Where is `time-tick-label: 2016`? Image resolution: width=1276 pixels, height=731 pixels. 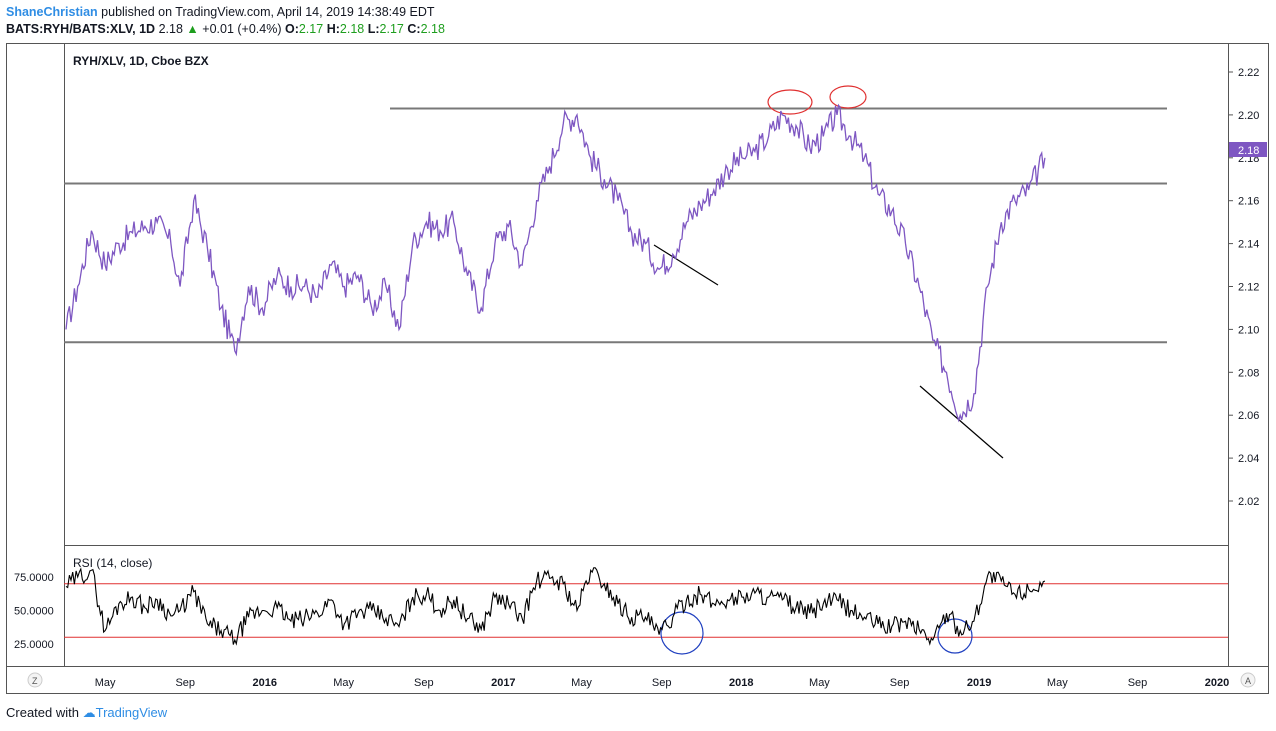
time-tick-label: 2016 is located at coordinates (265, 683).